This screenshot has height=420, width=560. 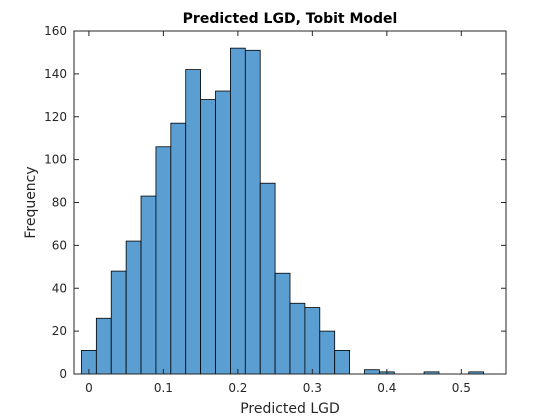 What do you see at coordinates (63, 374) in the screenshot?
I see `y-tick-label: 0` at bounding box center [63, 374].